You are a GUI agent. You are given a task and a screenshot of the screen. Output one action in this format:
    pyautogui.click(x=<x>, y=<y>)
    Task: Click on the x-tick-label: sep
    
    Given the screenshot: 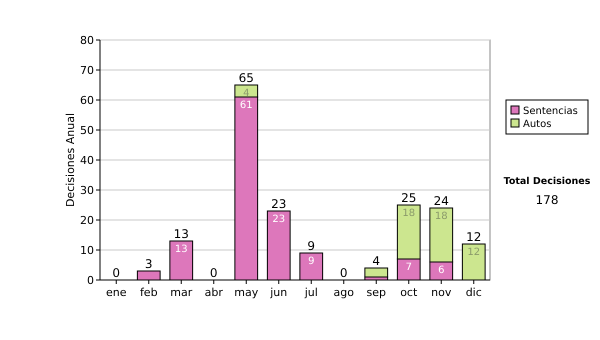 What is the action you would take?
    pyautogui.click(x=376, y=292)
    